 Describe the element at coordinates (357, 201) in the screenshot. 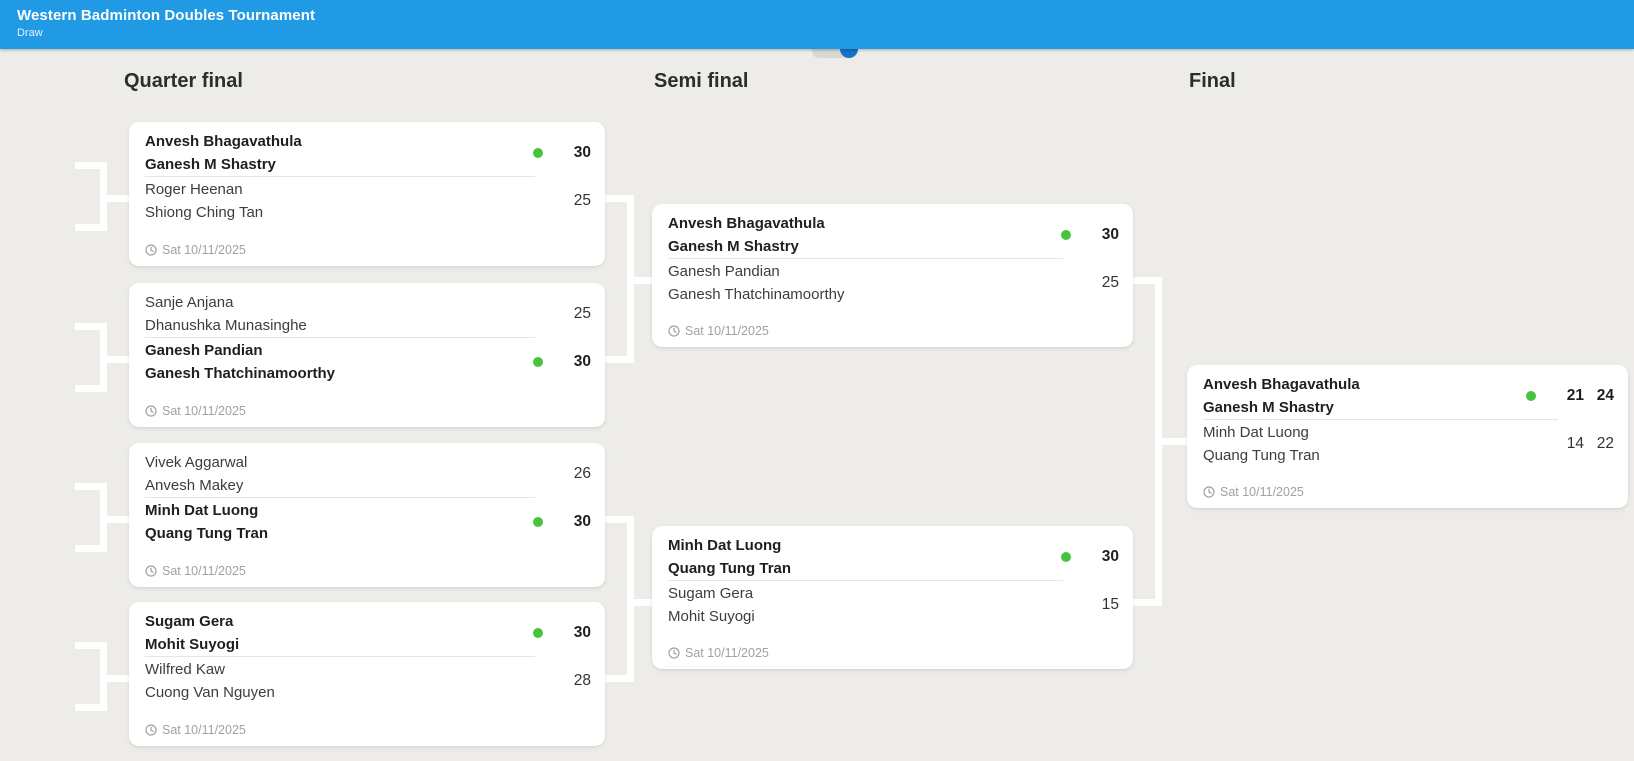

I see `team-names: Roger Heenan Shiong Ching Tan` at that location.